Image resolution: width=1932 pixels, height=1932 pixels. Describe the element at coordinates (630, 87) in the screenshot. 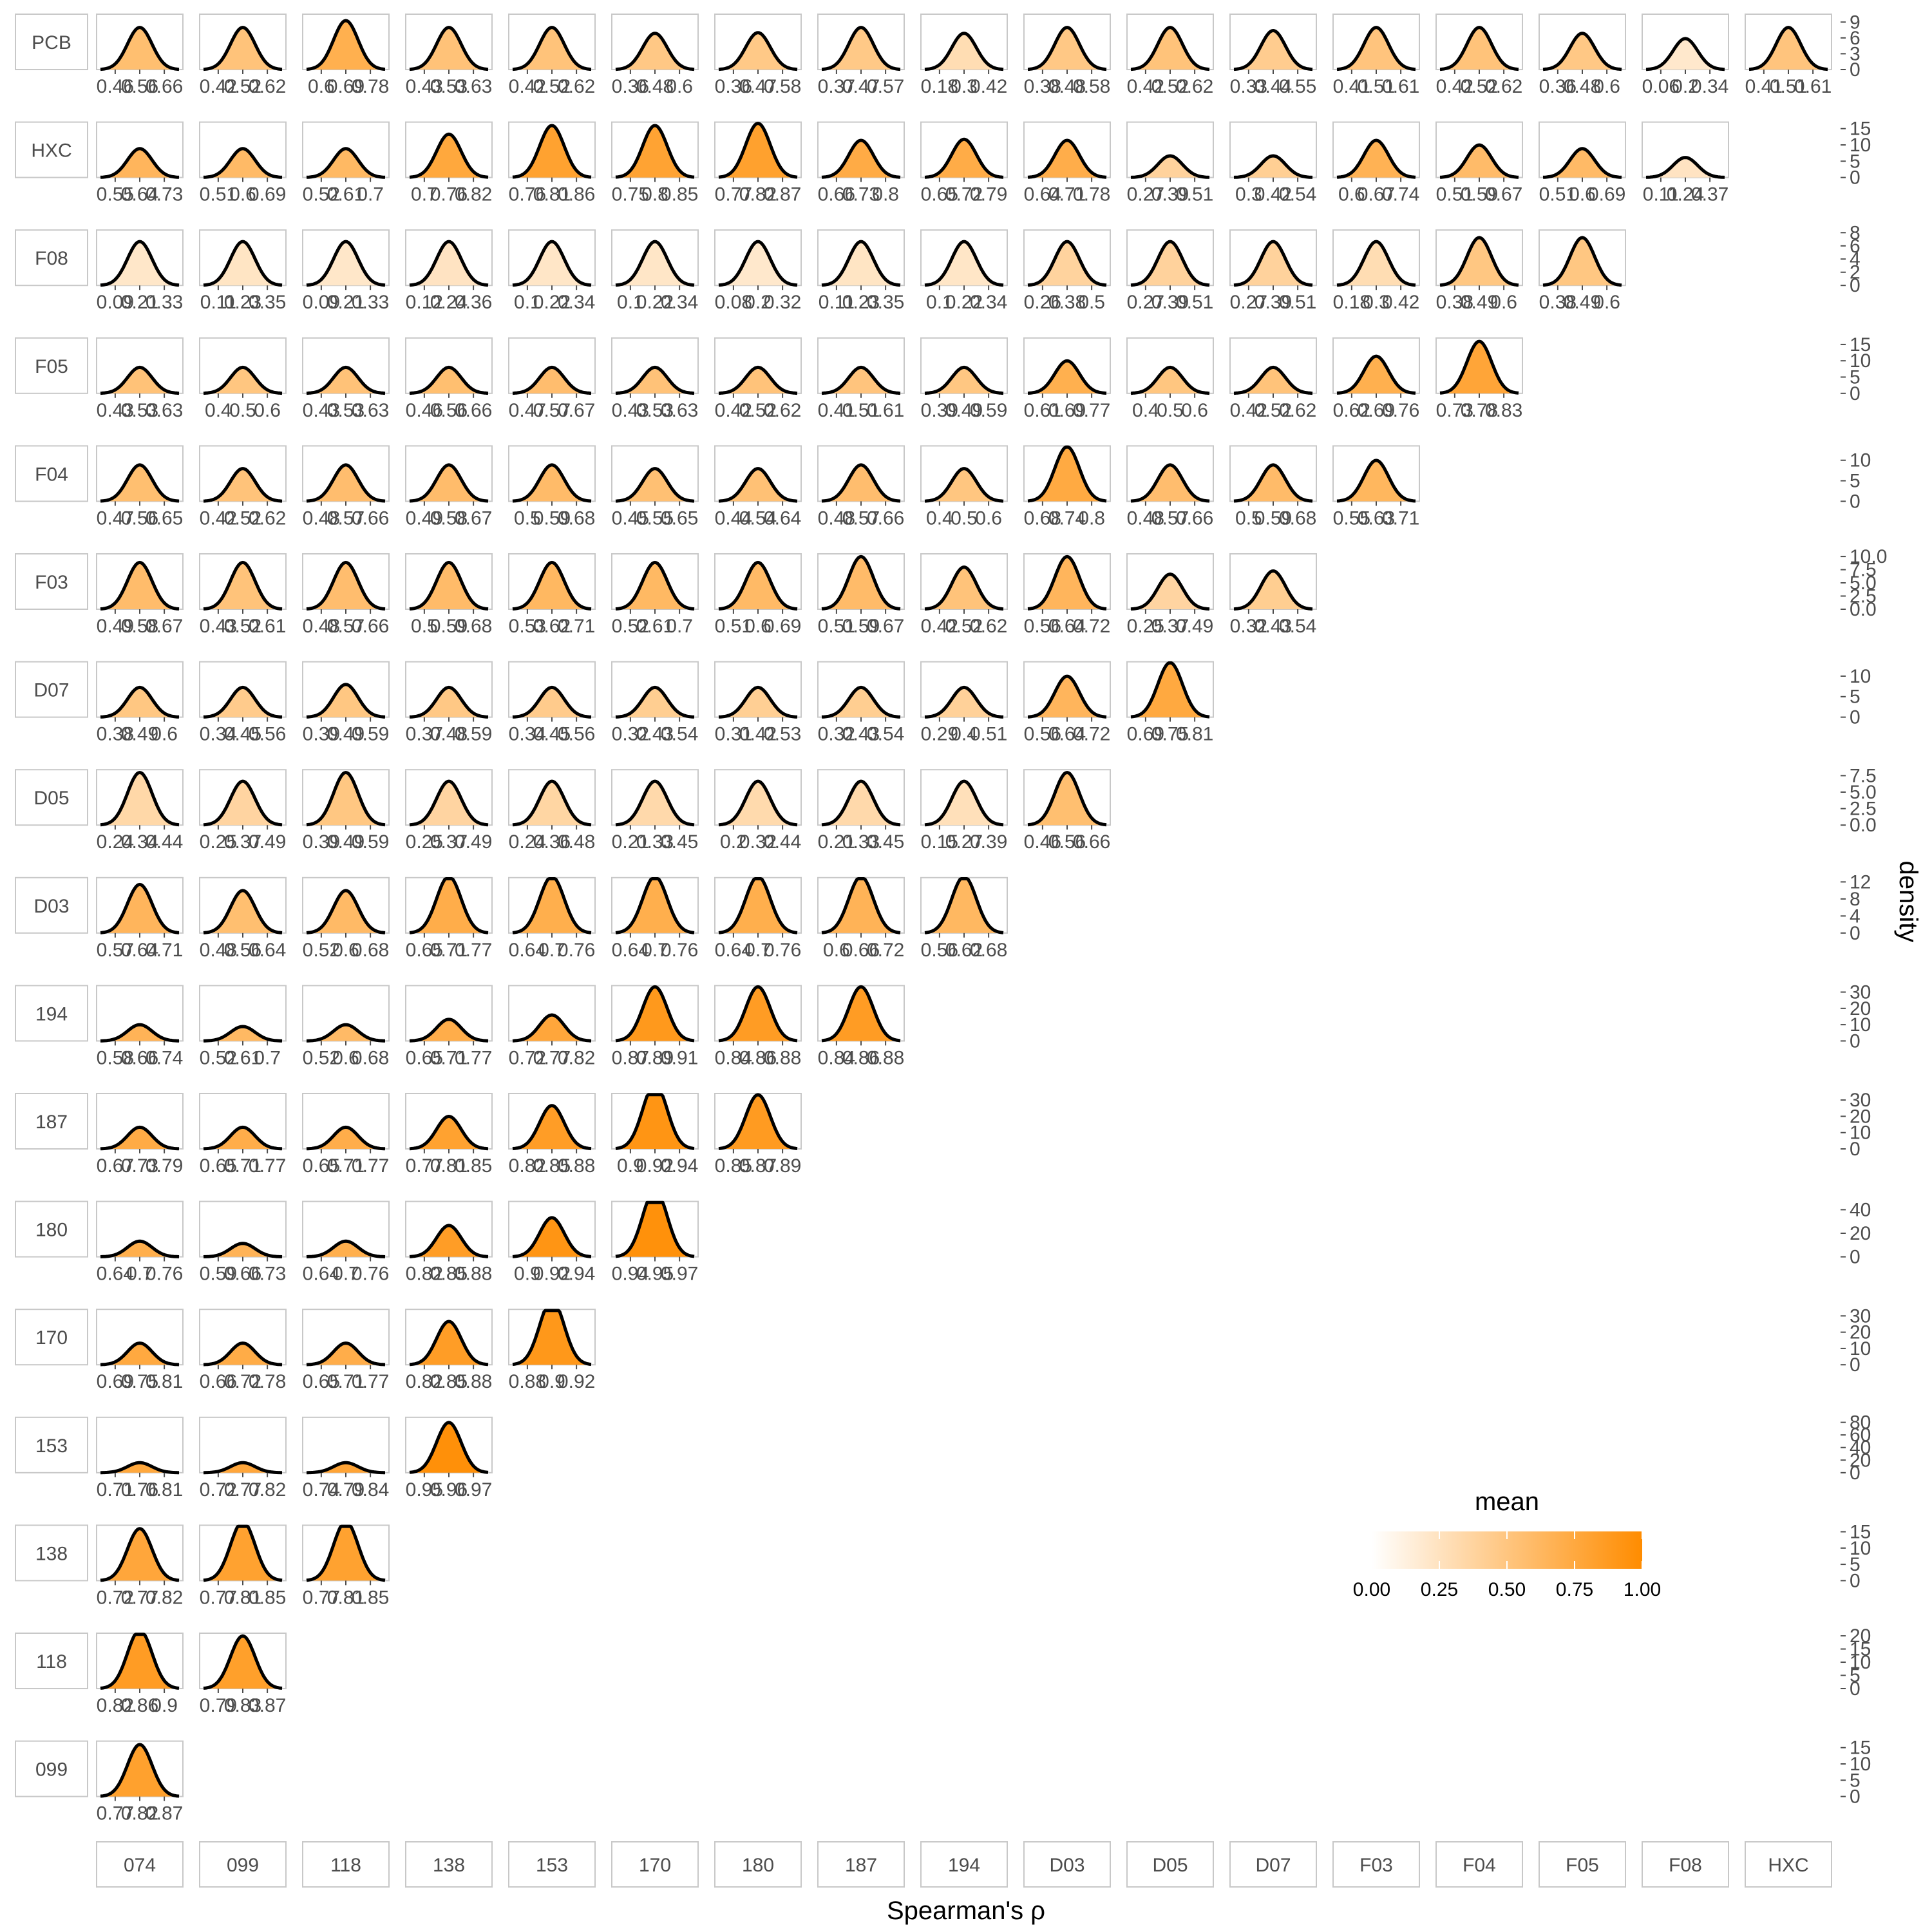

I see `x-tick-label: 0.36` at that location.